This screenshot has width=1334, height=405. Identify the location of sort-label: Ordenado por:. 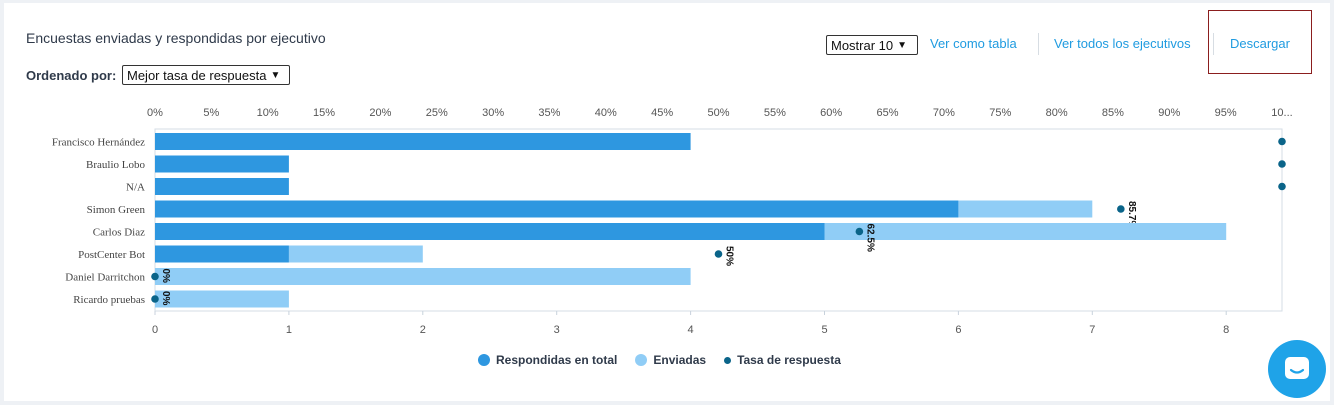
(71, 75).